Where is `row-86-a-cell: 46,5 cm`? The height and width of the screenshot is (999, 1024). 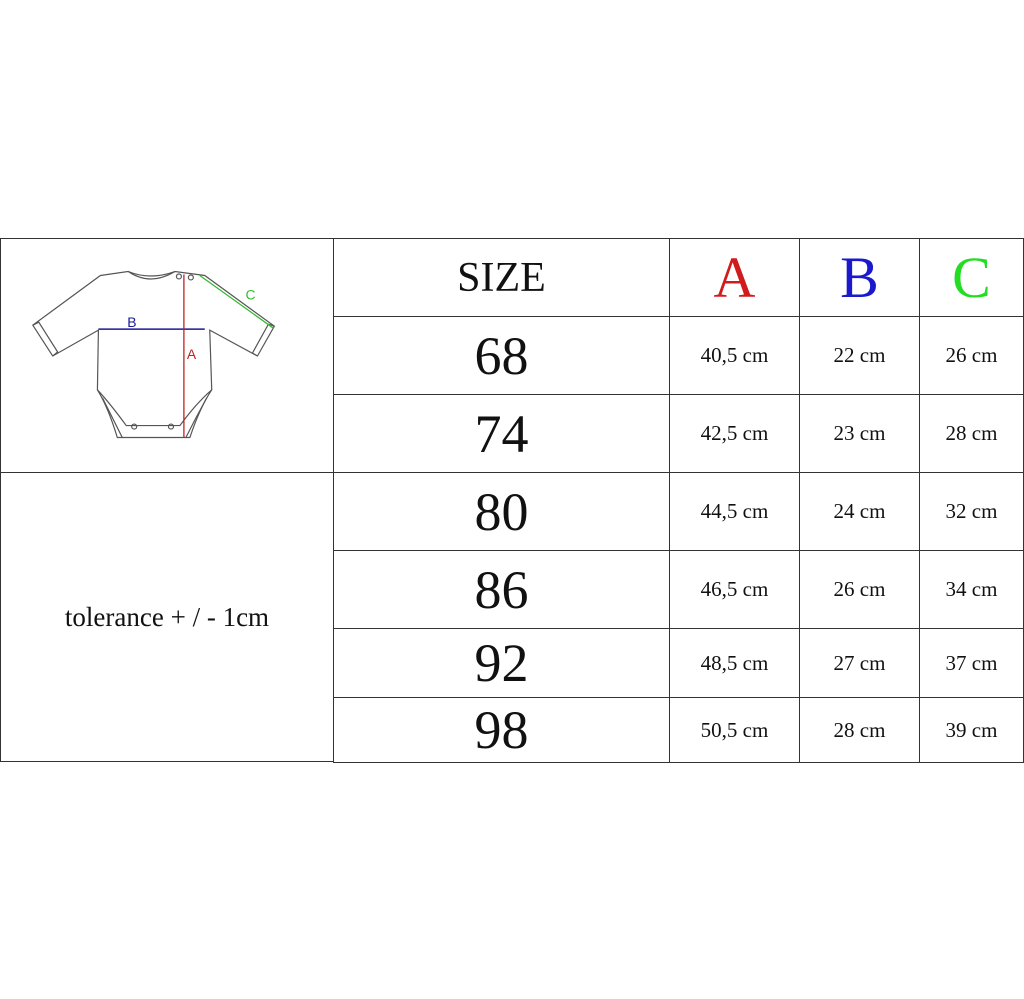
row-86-a-cell: 46,5 cm is located at coordinates (734, 589).